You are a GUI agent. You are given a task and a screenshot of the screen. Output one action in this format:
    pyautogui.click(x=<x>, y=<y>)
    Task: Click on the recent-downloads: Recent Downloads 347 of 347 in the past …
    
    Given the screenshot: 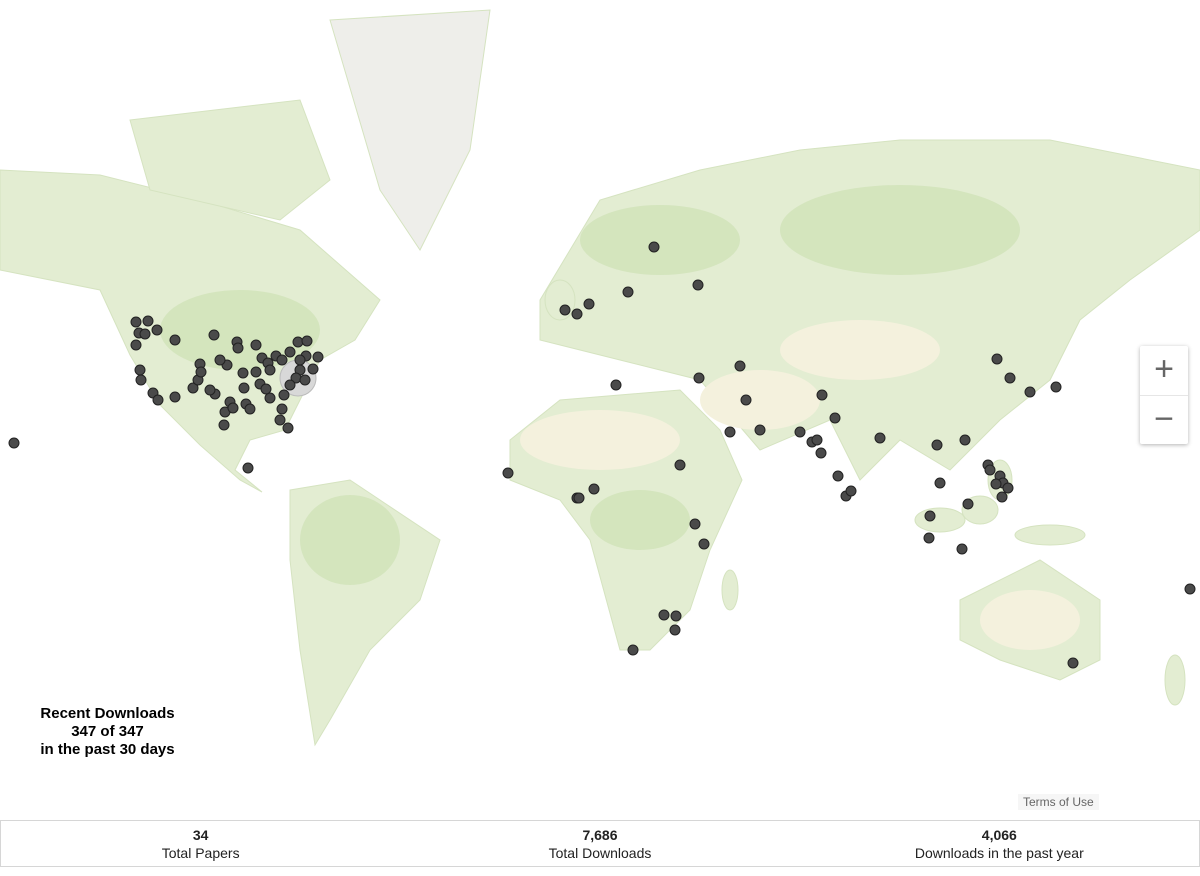 What is the action you would take?
    pyautogui.click(x=107, y=732)
    